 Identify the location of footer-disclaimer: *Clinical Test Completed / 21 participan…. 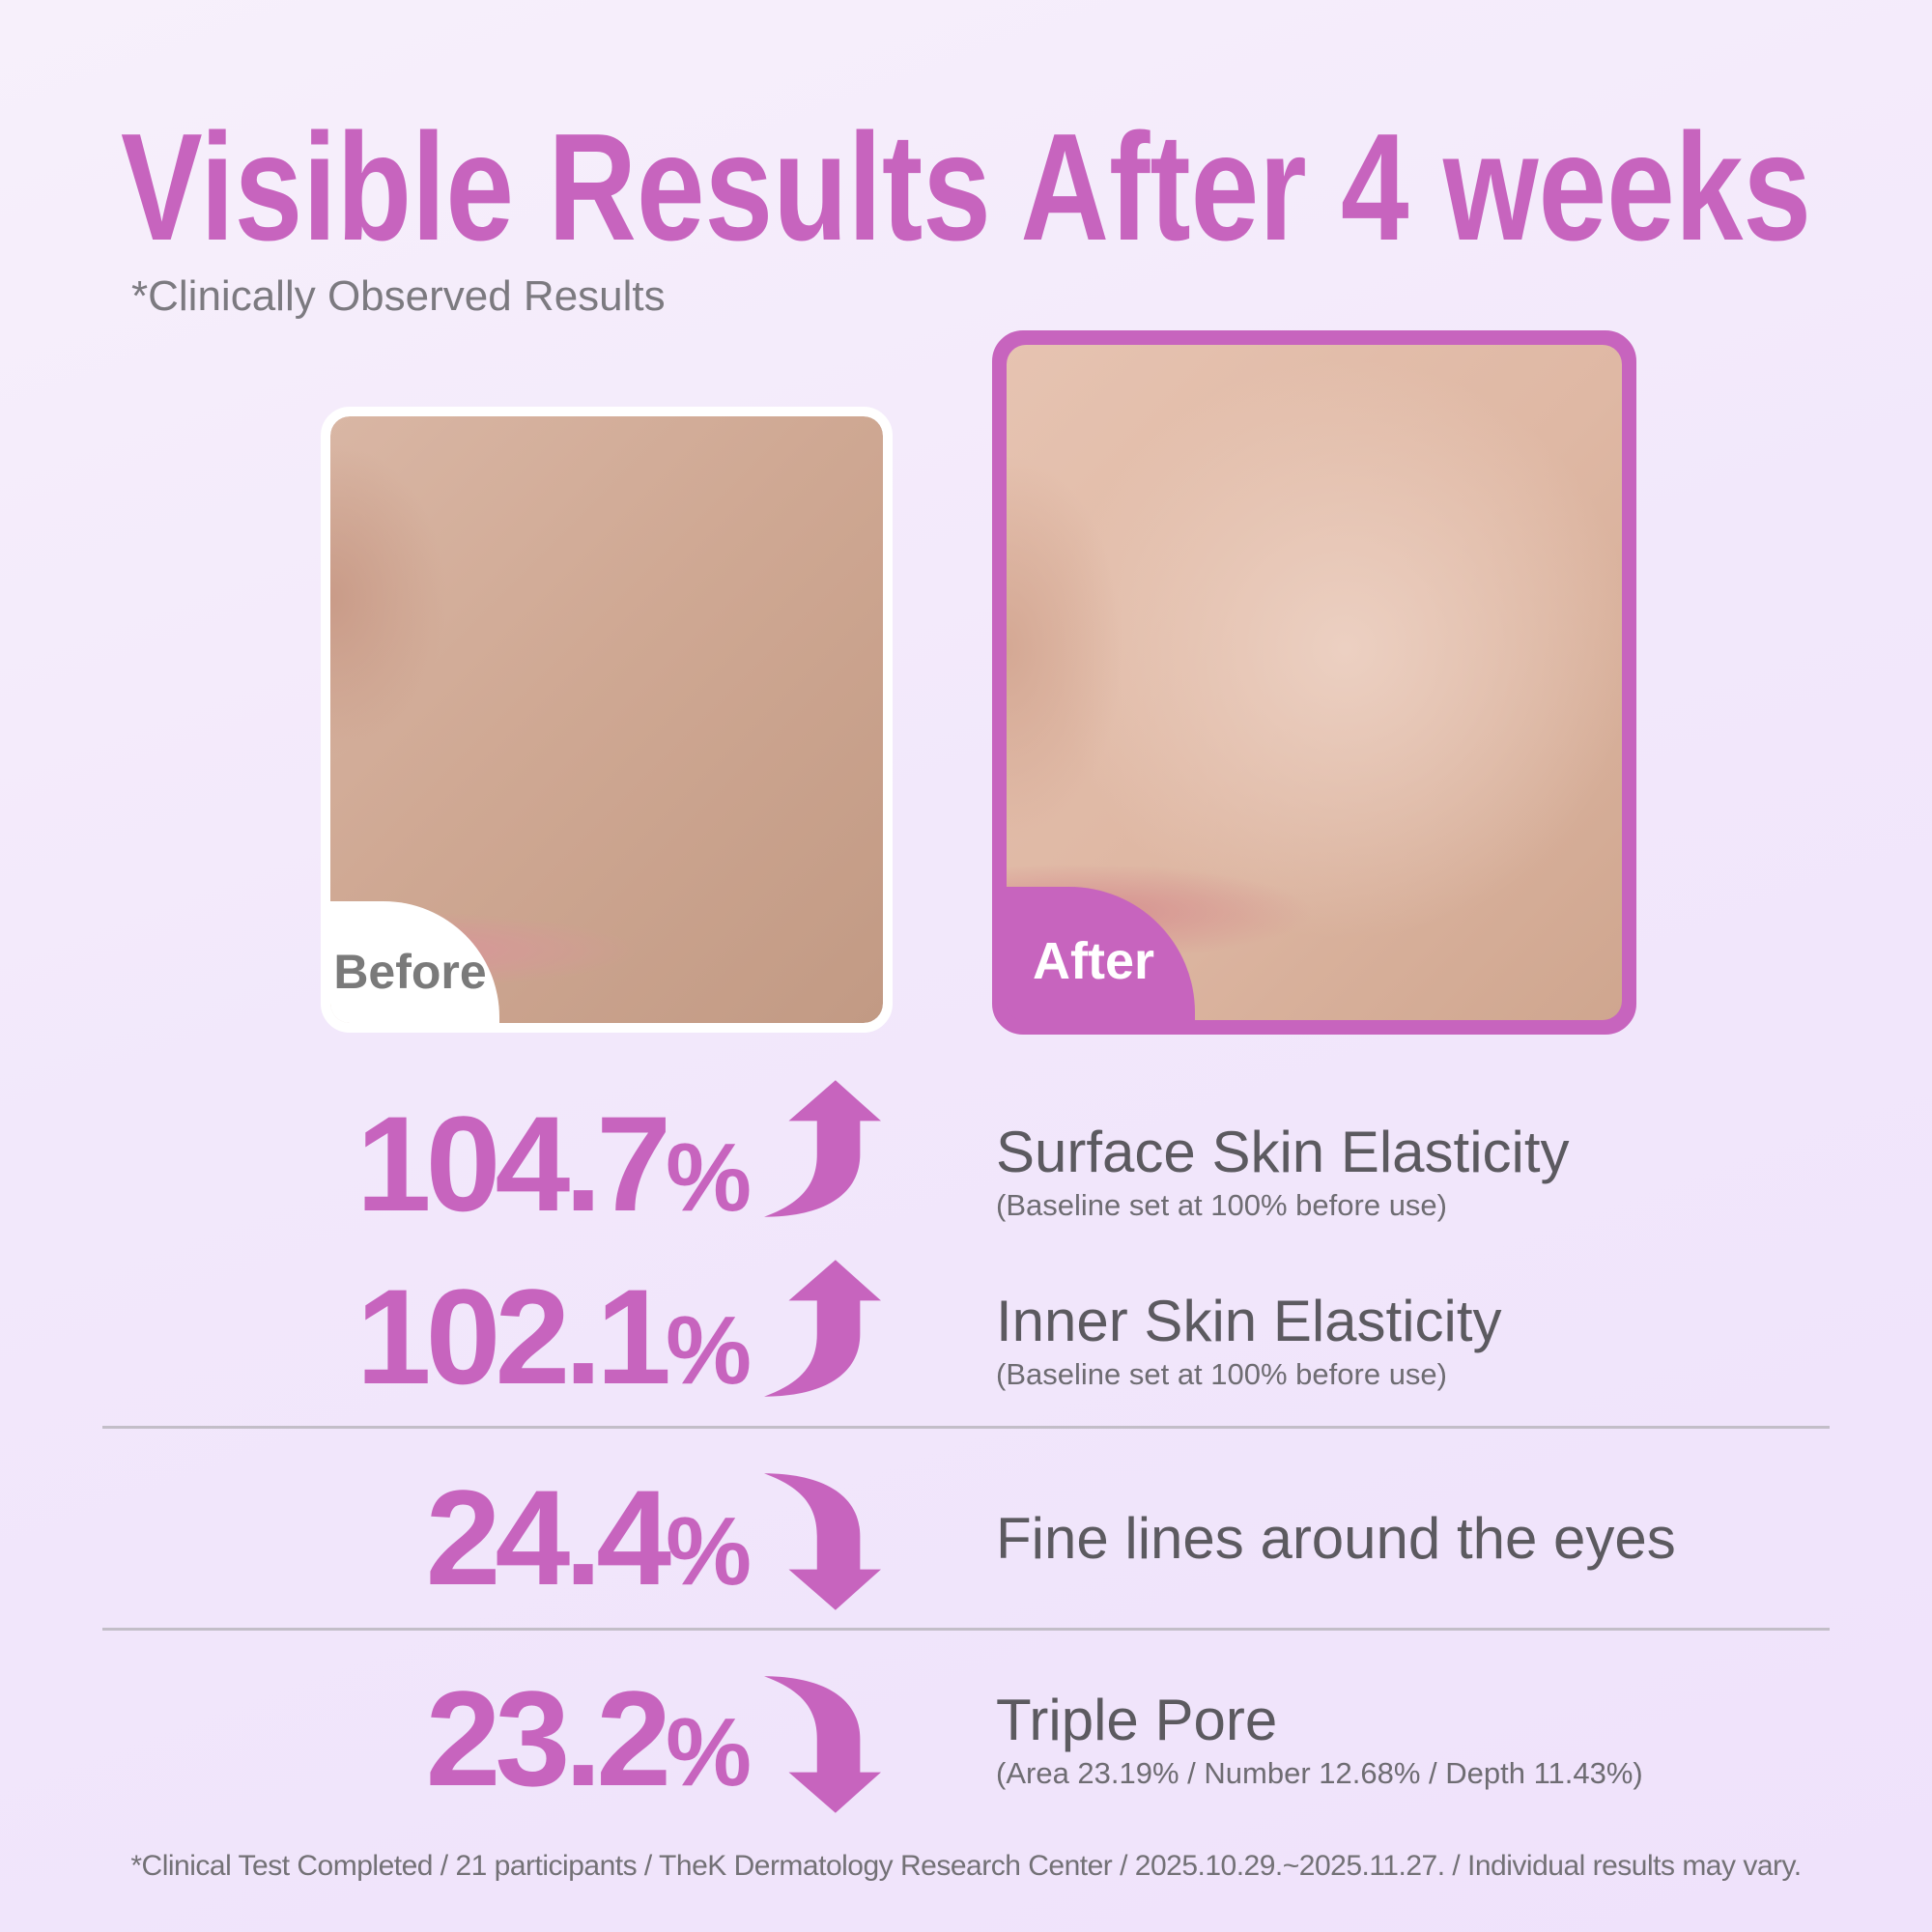
(966, 1866).